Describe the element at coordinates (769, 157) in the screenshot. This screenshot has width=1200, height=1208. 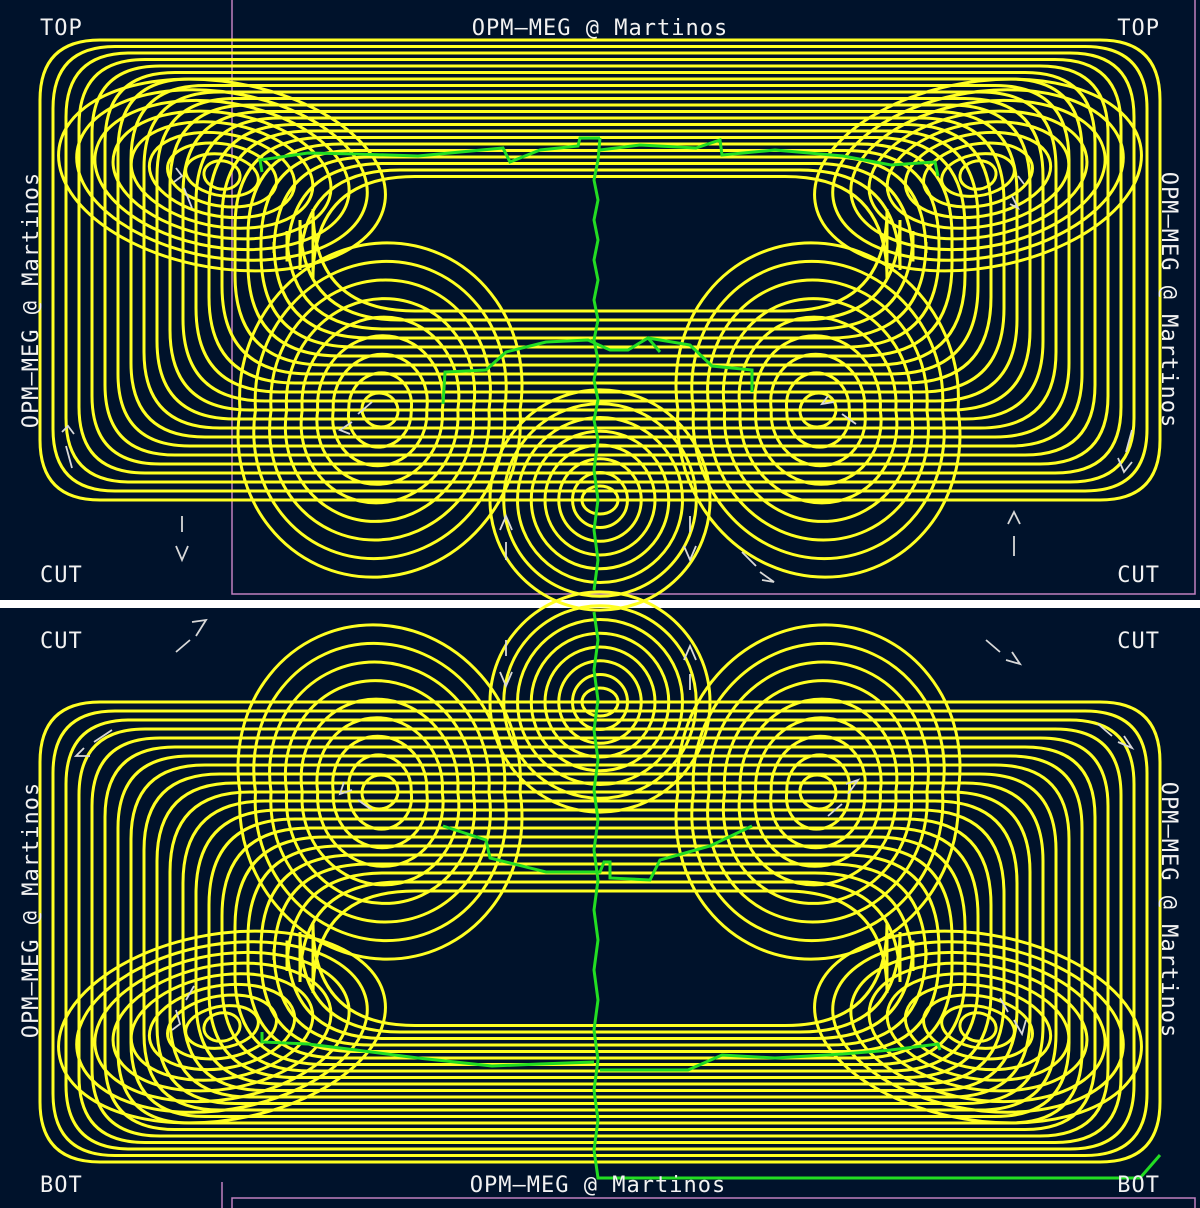
I see `top-right-upper-trace` at that location.